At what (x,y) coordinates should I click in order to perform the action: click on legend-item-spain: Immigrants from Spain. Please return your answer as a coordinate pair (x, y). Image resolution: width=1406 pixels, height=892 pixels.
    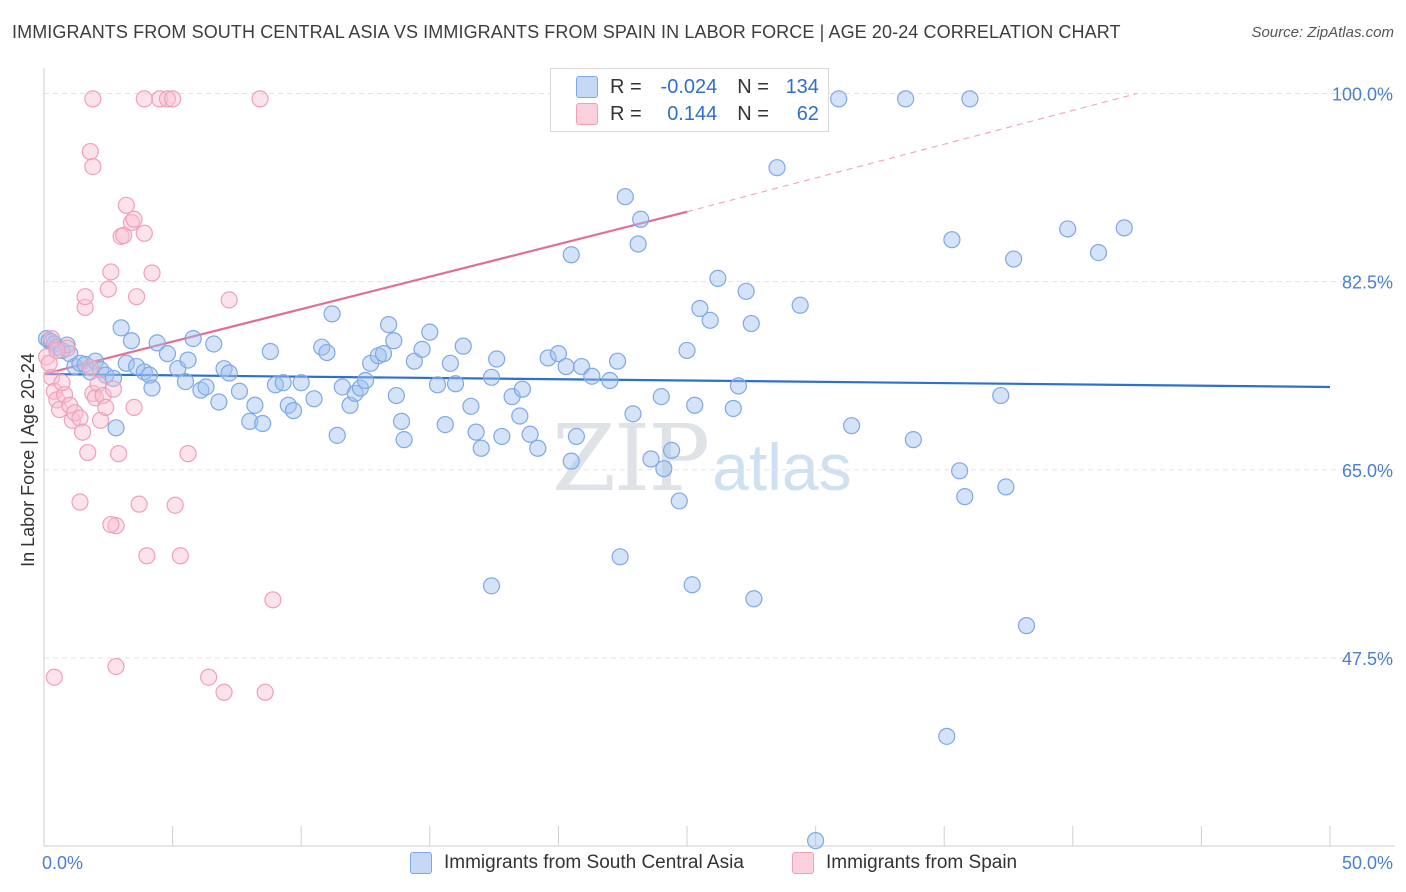
    Looking at the image, I should click on (904, 863).